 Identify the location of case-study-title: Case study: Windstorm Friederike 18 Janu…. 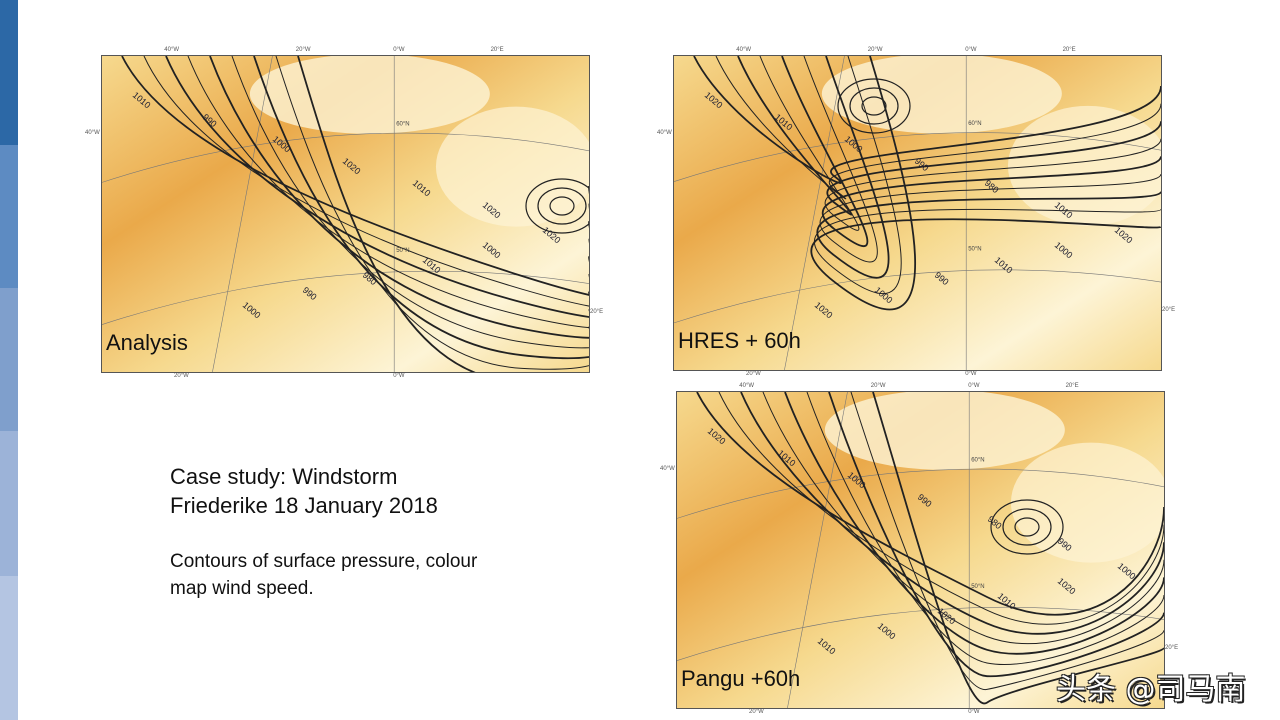
(304, 491).